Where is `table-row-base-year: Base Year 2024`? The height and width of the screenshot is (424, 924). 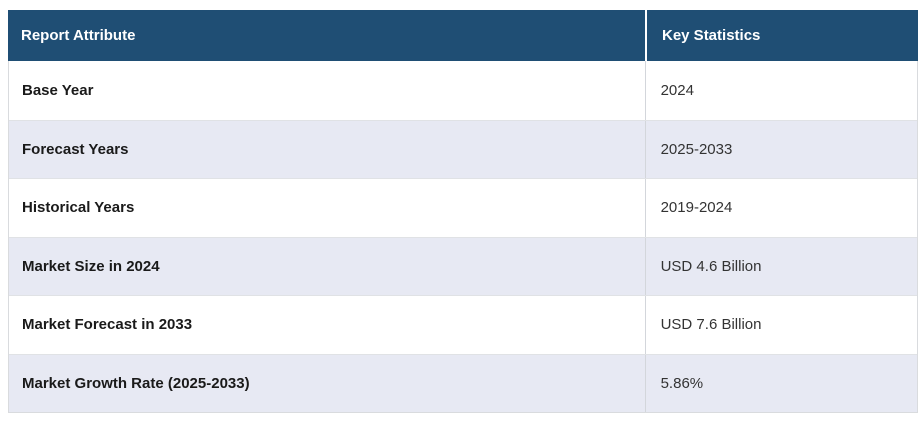
table-row-base-year: Base Year 2024 is located at coordinates (463, 90).